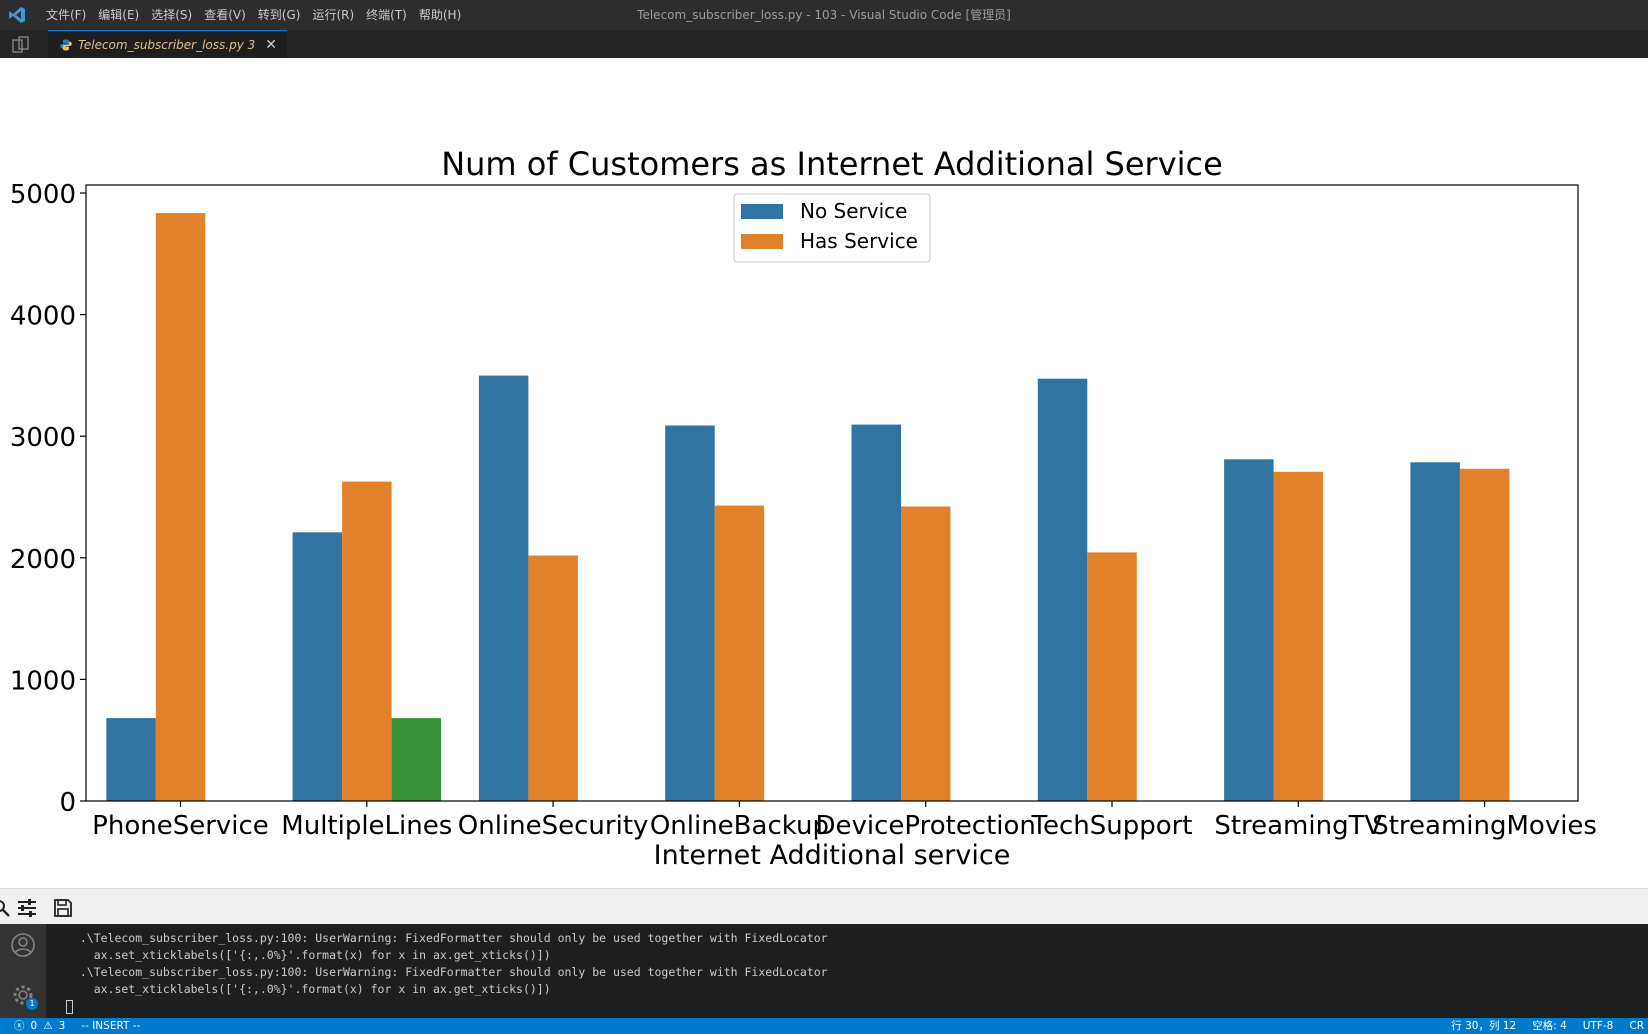 The image size is (1648, 1034). I want to click on legend-swatch-no-service, so click(762, 211).